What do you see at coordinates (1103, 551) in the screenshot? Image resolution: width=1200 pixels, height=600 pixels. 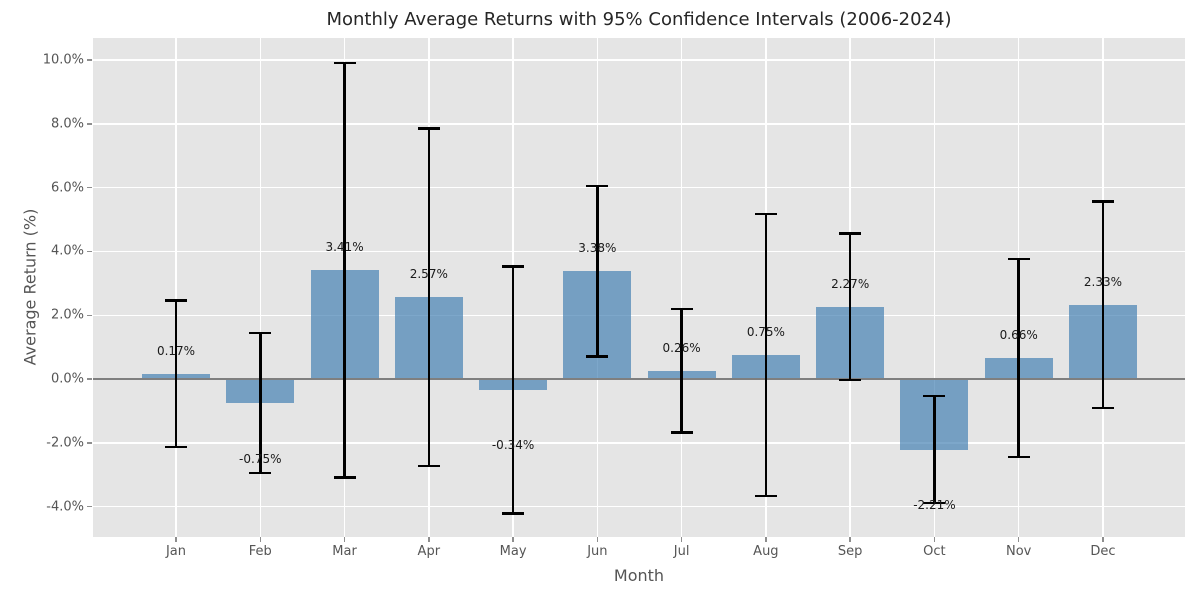 I see `x-tick-label: Dec` at bounding box center [1103, 551].